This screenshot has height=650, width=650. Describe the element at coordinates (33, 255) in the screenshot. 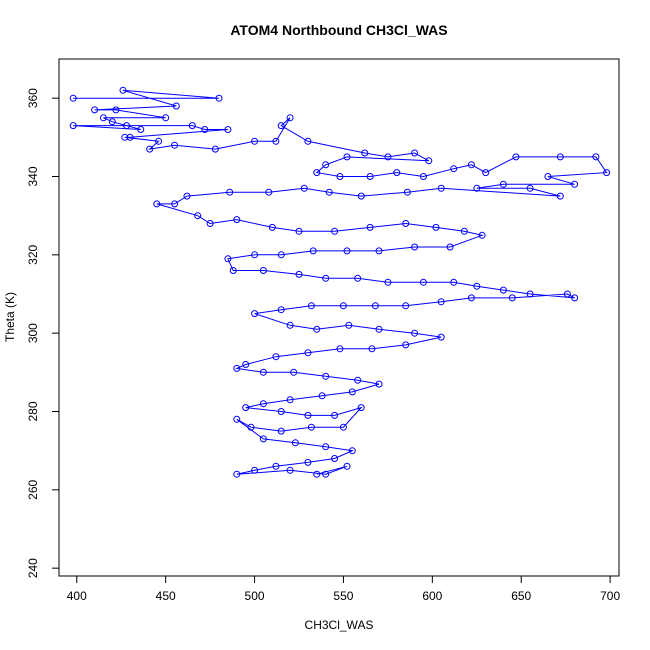

I see `y-tick-label: 320` at that location.